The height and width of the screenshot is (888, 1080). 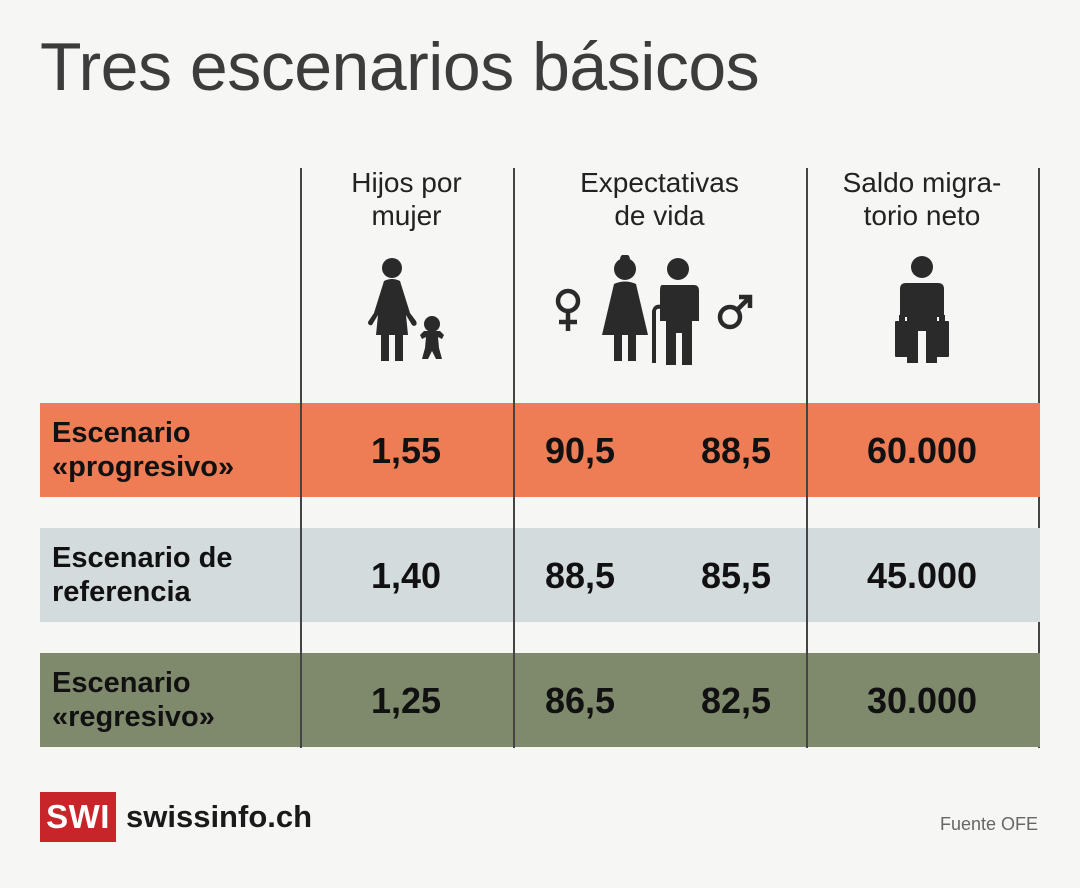 What do you see at coordinates (568, 309) in the screenshot?
I see `female-symbol-icon` at bounding box center [568, 309].